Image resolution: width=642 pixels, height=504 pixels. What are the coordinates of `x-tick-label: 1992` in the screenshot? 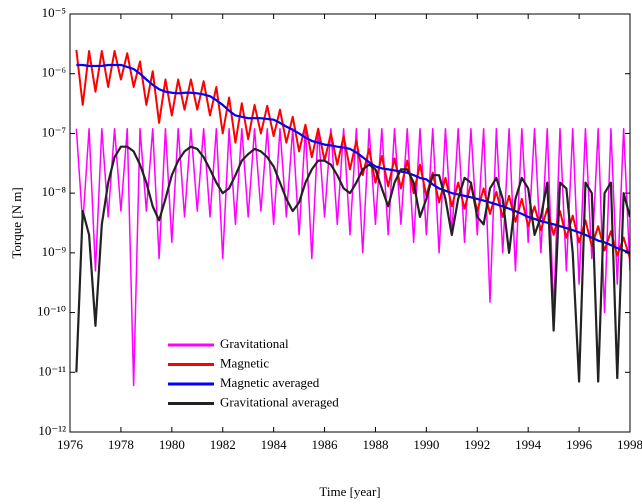 It's located at (477, 444).